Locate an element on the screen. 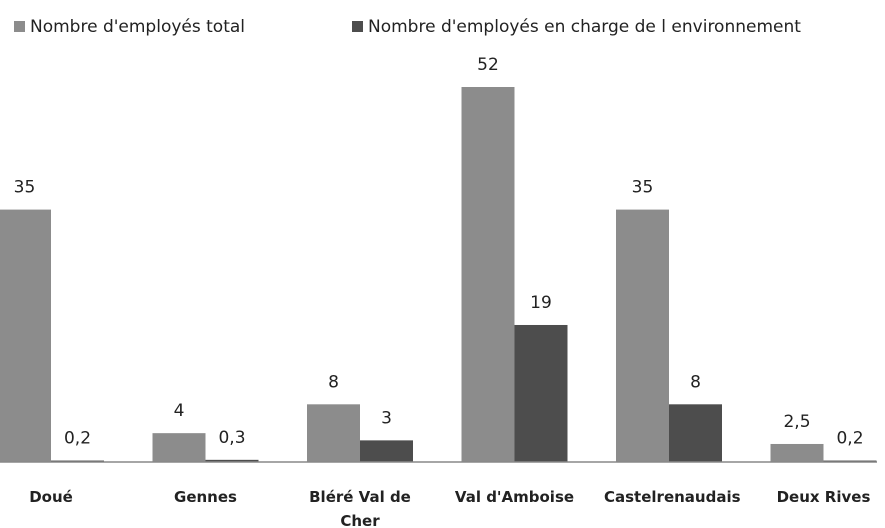  x-tick-label: Gennes is located at coordinates (205, 497).